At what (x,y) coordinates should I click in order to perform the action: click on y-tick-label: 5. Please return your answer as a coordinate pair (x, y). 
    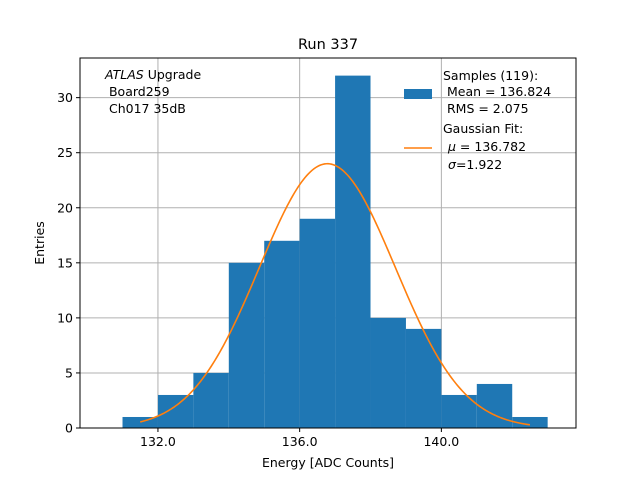
    Looking at the image, I should click on (69, 372).